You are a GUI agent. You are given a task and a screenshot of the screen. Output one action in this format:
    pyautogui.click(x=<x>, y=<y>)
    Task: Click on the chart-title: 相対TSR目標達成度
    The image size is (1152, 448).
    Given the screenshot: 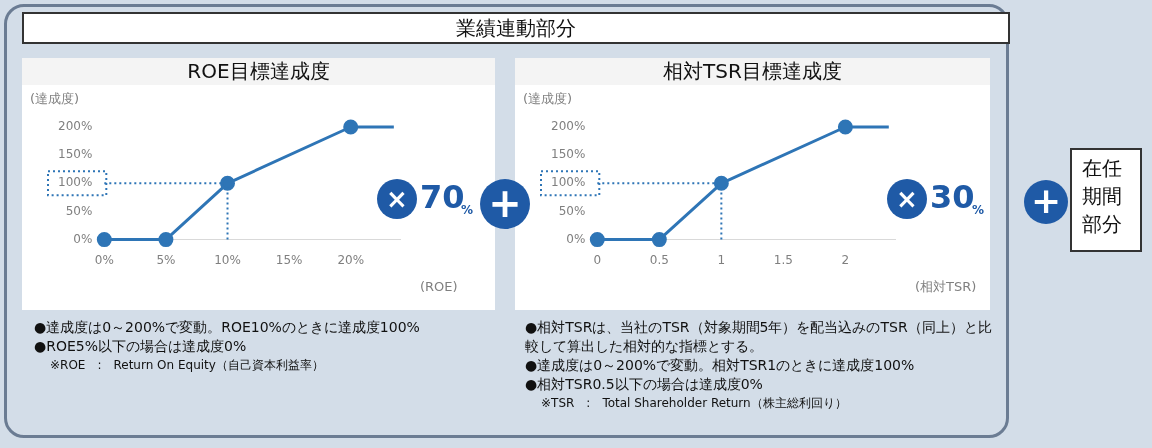 What is the action you would take?
    pyautogui.click(x=752, y=71)
    